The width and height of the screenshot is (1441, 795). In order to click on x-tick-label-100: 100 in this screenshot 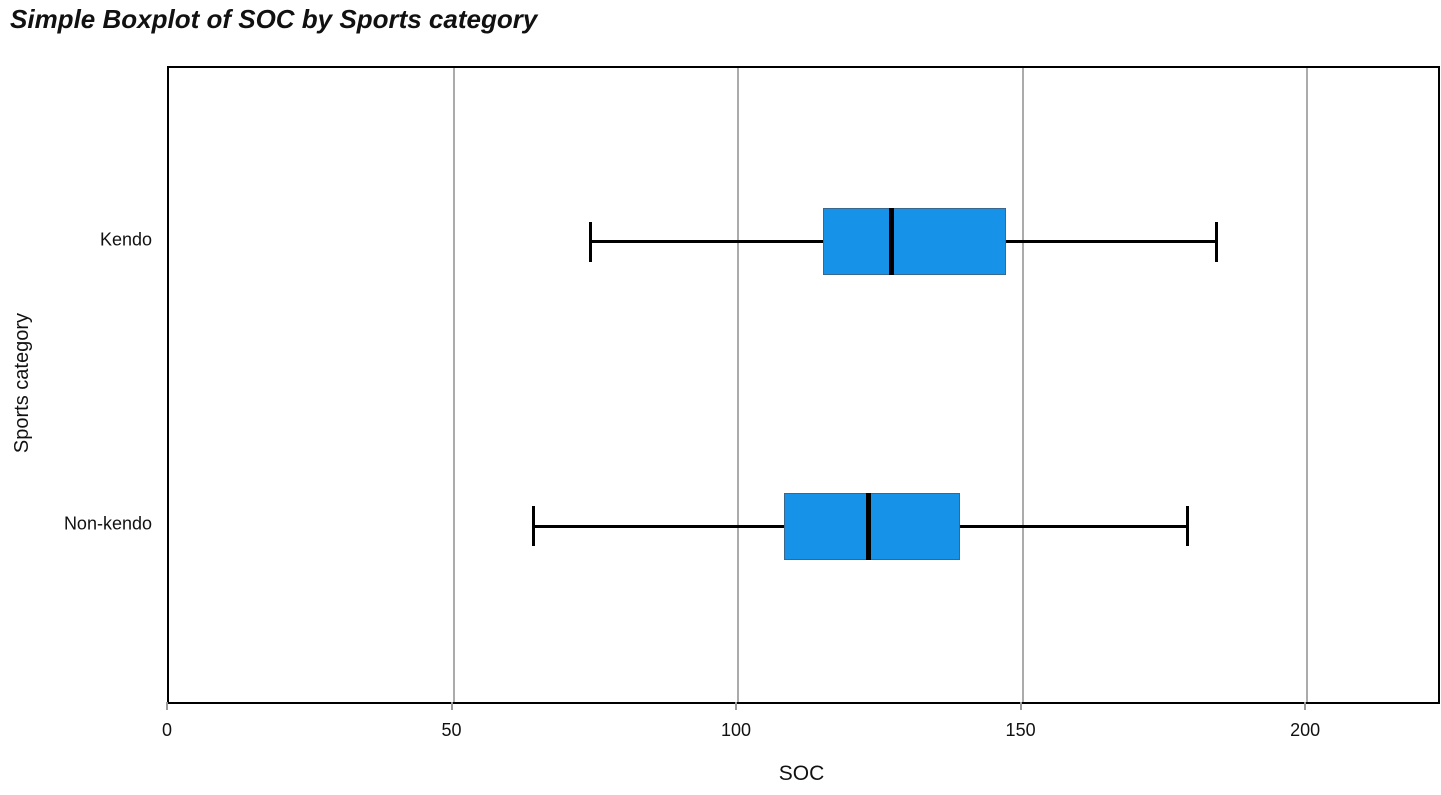, I will do `click(736, 730)`.